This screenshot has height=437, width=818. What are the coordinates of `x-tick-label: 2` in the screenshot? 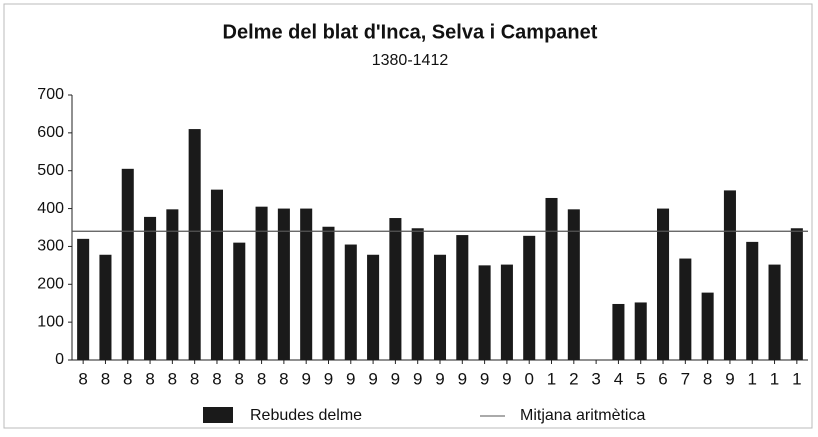 It's located at (573, 378).